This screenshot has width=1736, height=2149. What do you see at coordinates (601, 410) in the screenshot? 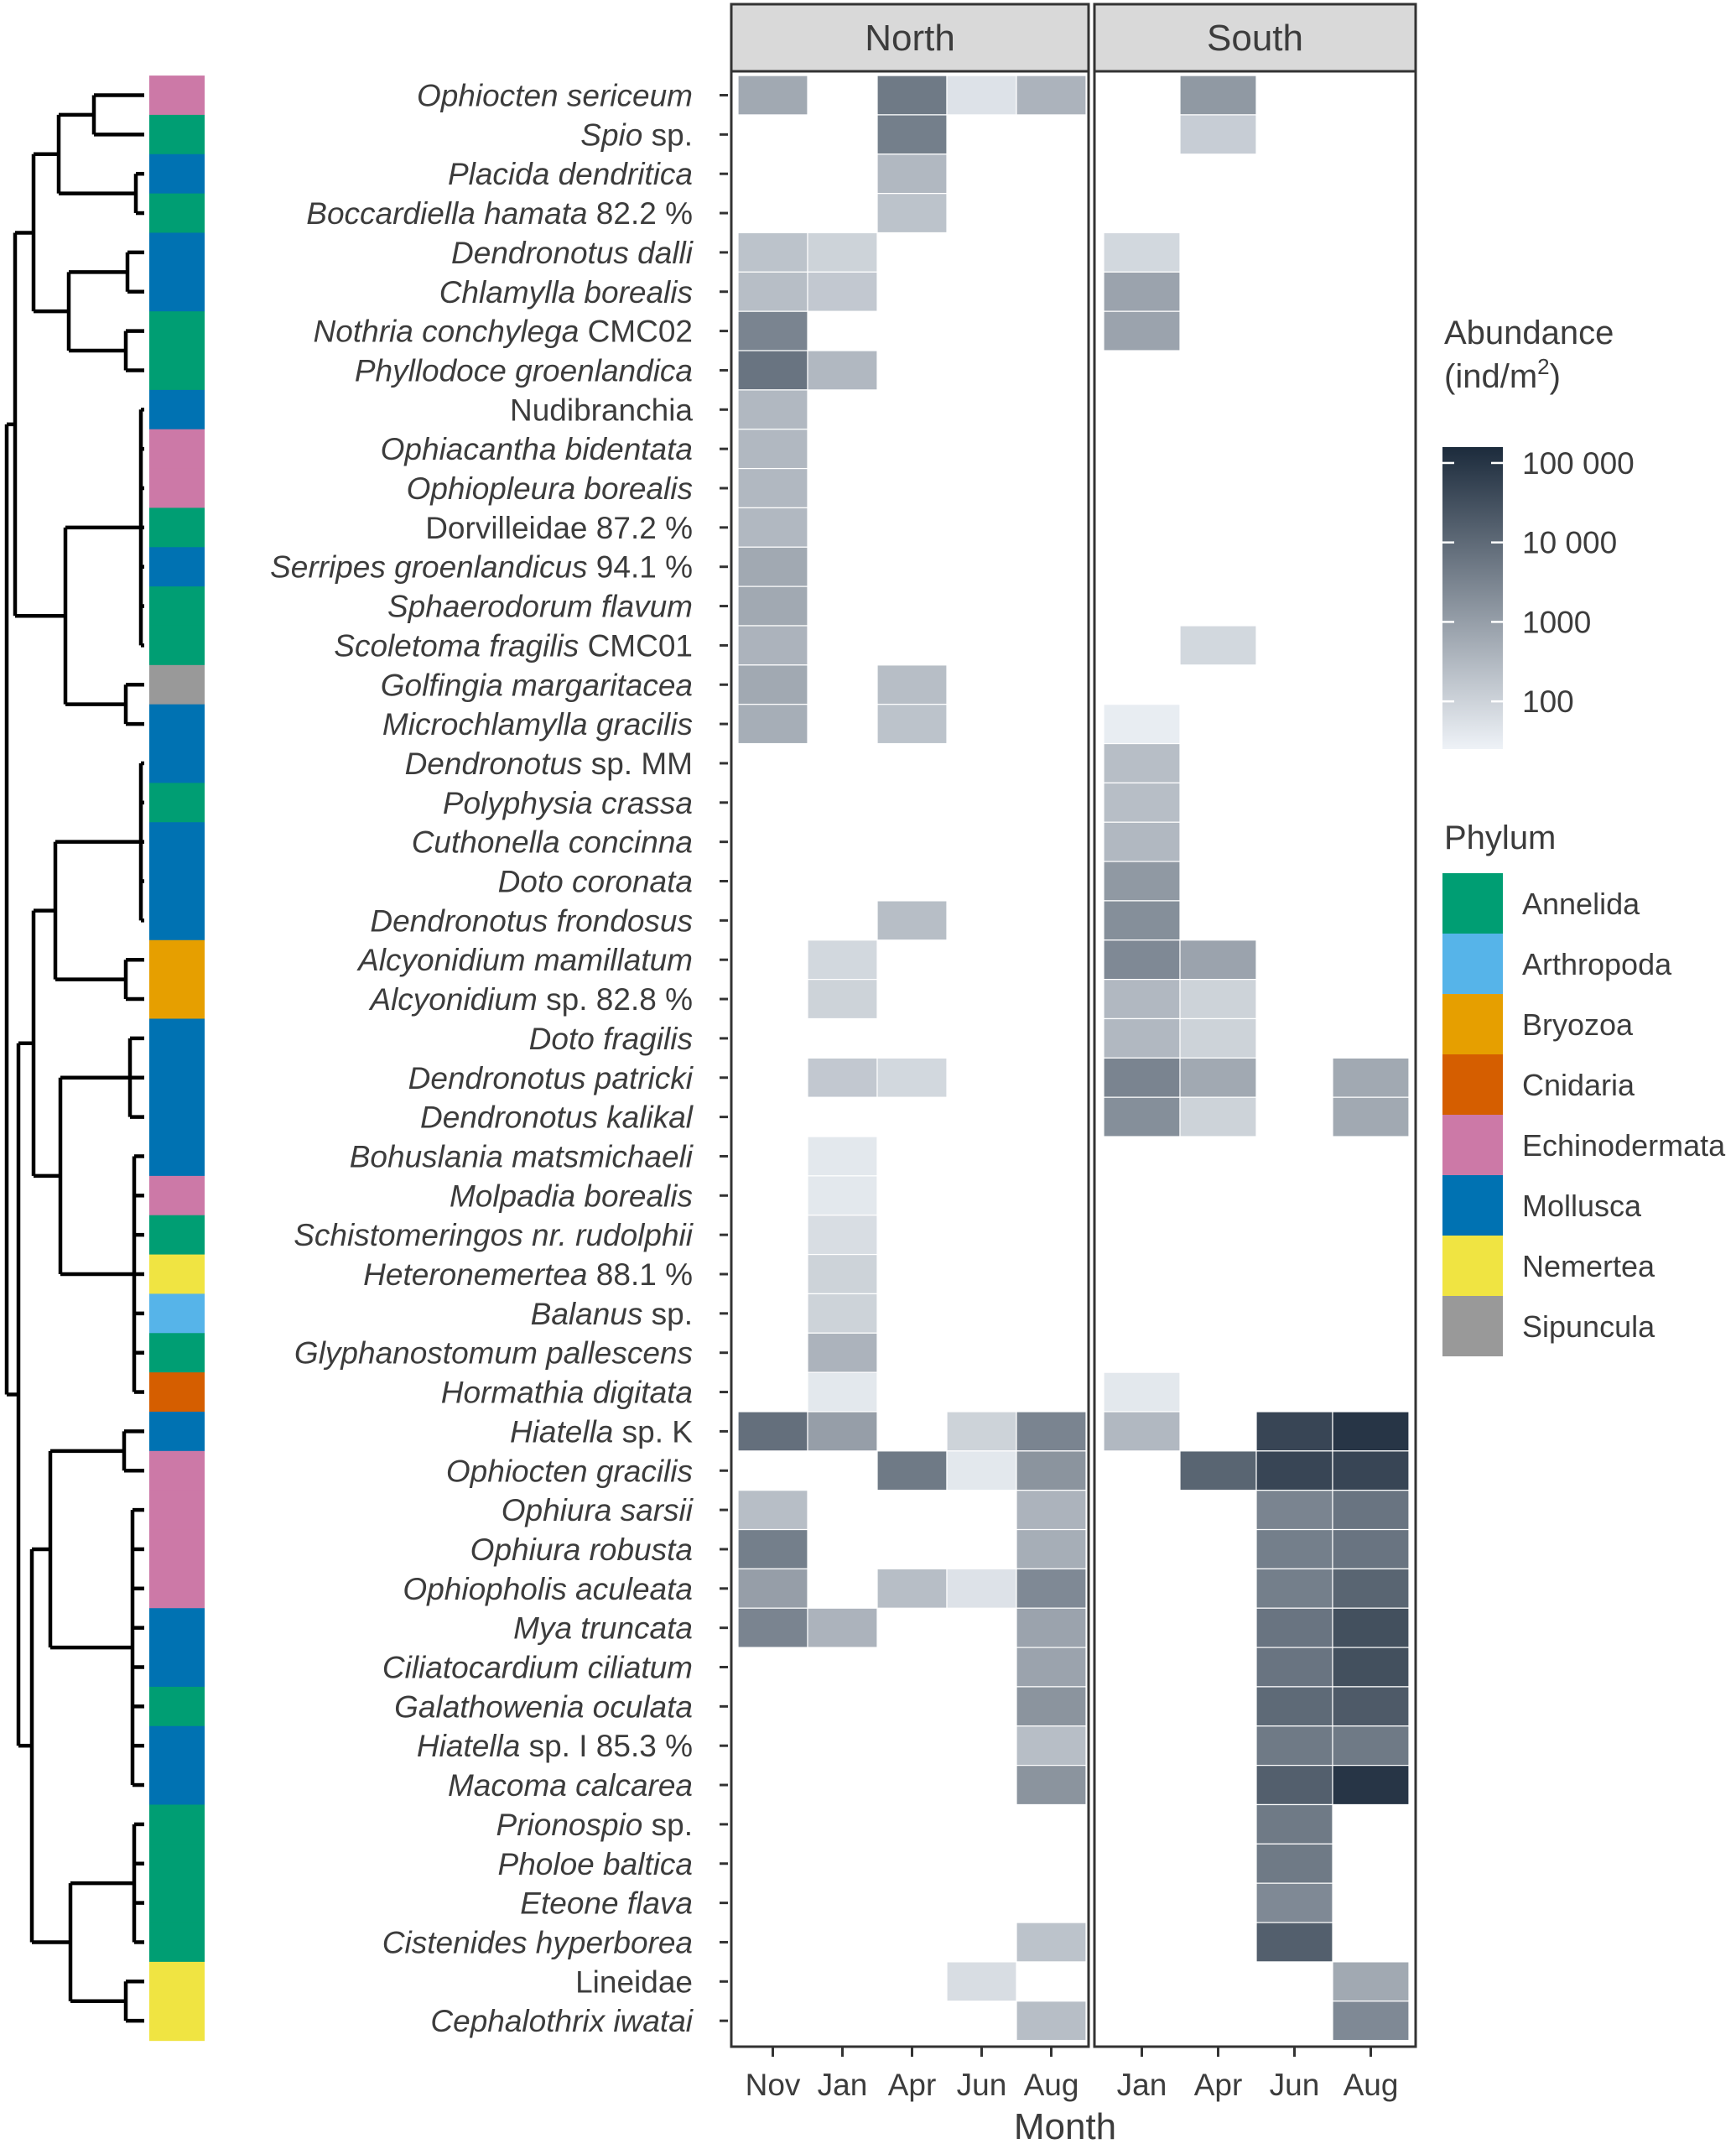
I see `species-label: Nudibranchia` at bounding box center [601, 410].